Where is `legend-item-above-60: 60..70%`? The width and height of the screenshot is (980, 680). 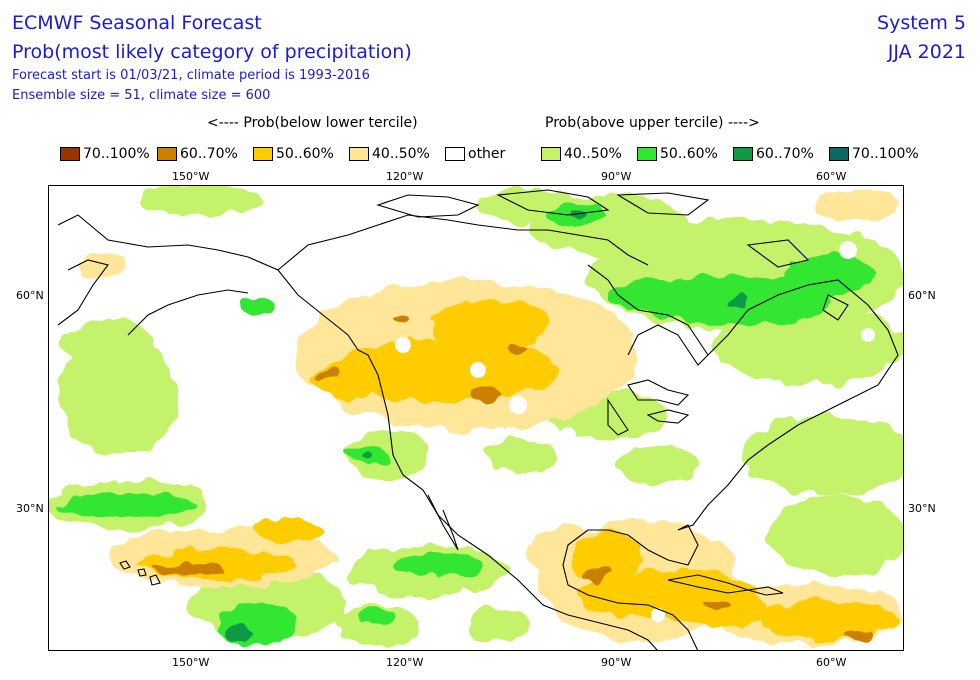 legend-item-above-60: 60..70% is located at coordinates (773, 154).